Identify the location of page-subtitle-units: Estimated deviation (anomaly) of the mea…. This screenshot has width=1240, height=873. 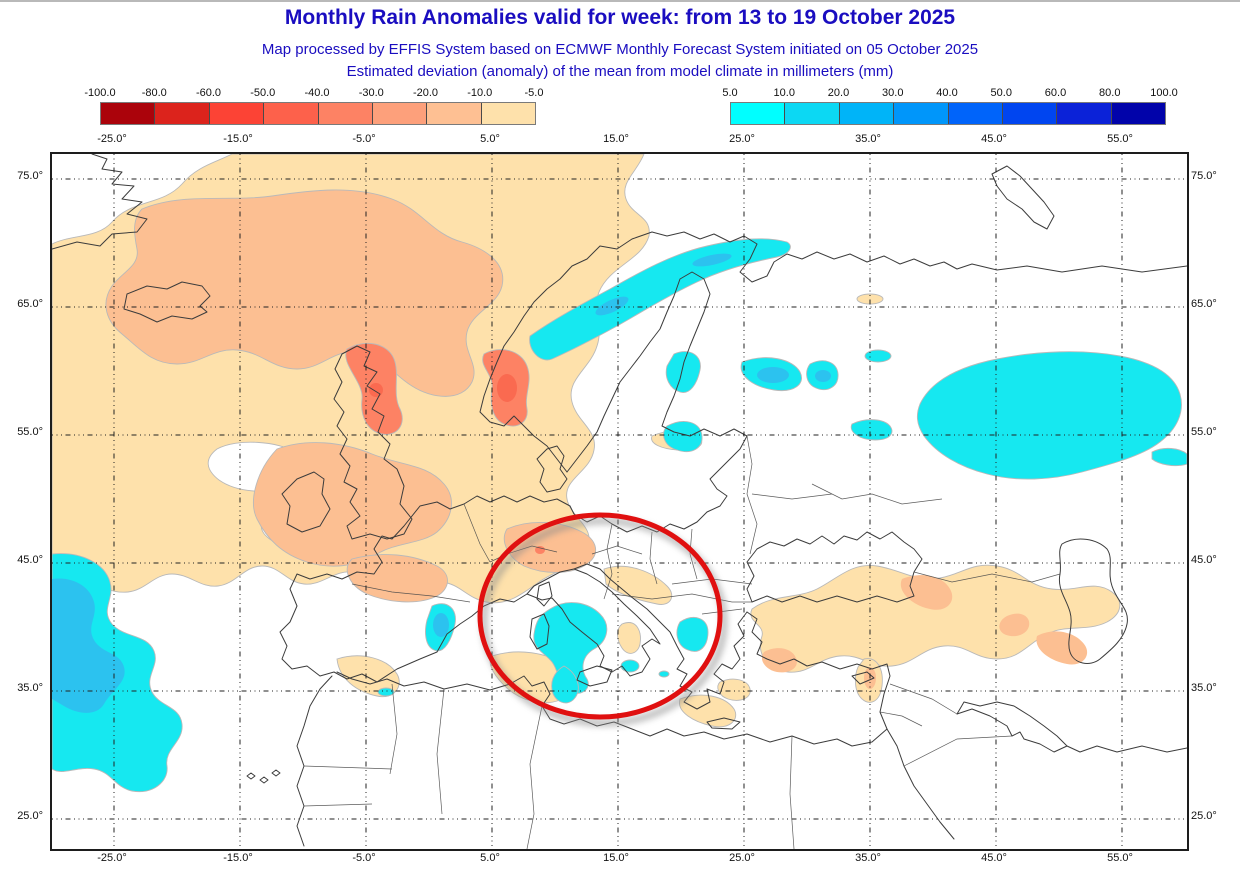
(620, 71).